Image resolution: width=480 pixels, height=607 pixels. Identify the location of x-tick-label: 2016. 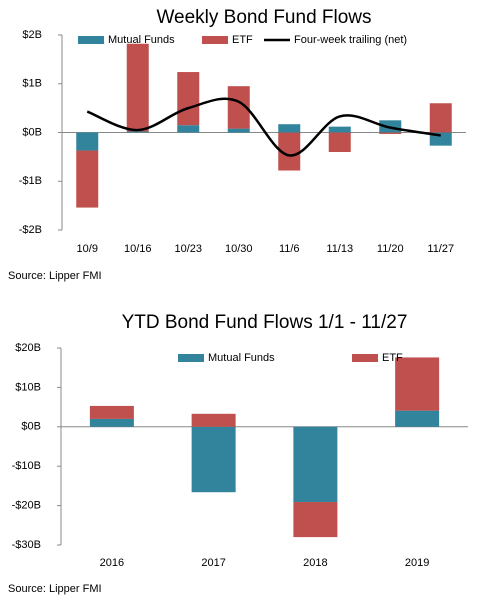
(112, 563).